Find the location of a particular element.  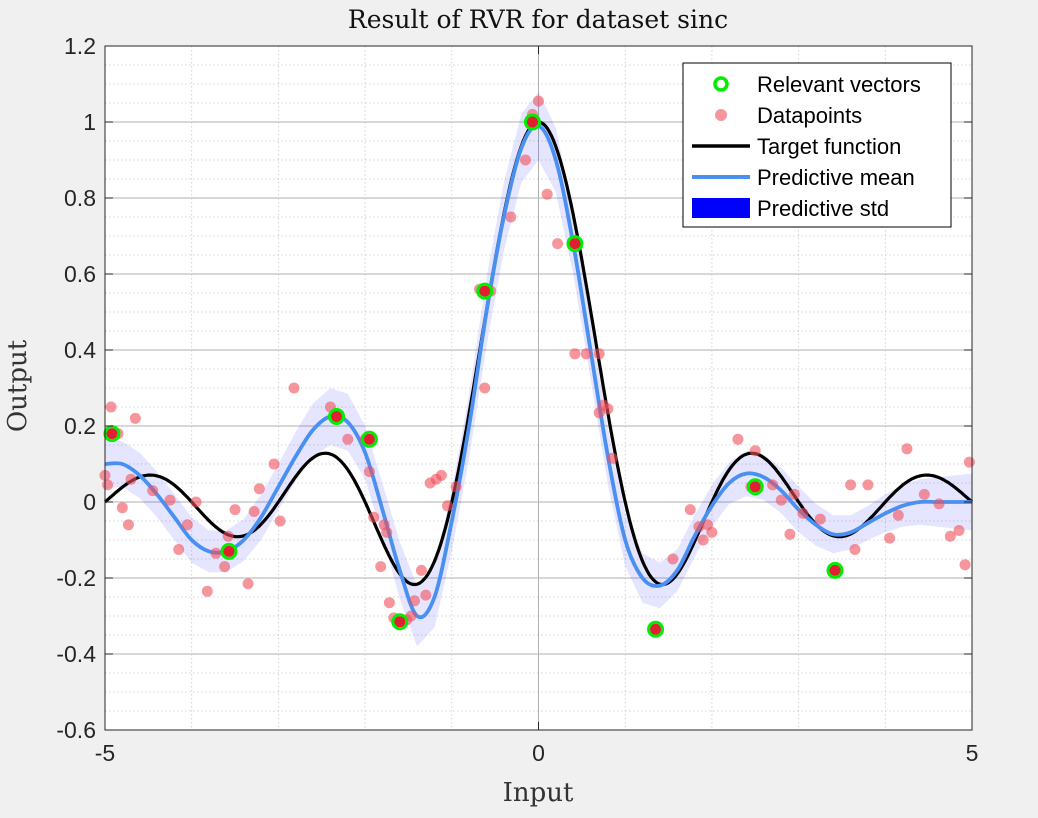

x-tick-label: 0 is located at coordinates (538, 753).